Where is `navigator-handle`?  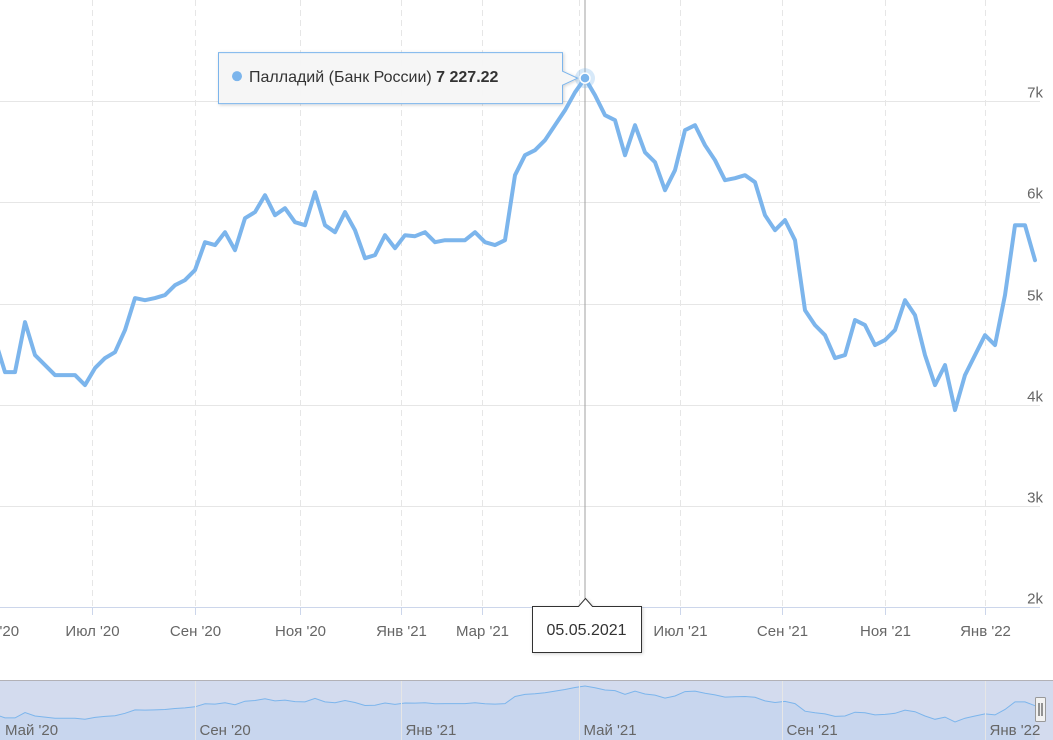 navigator-handle is located at coordinates (1040, 709).